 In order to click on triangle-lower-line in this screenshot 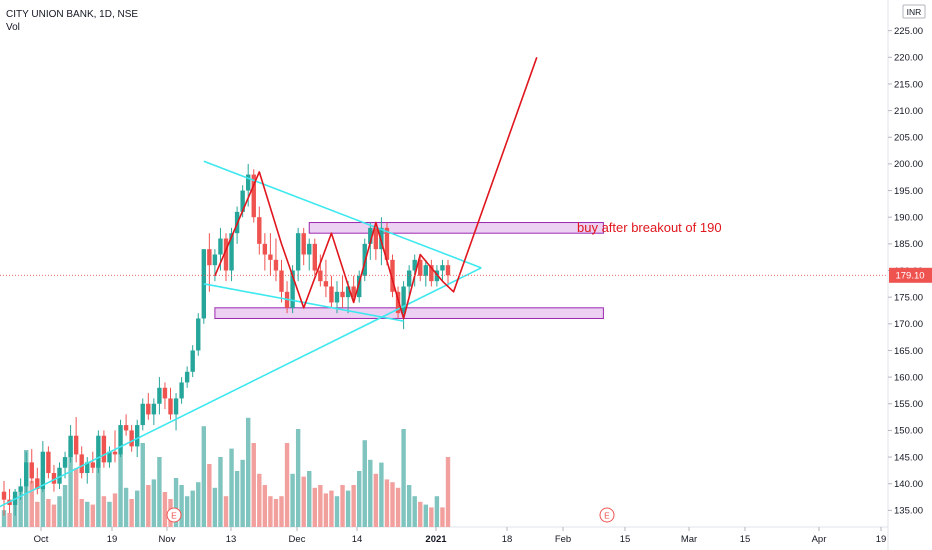, I will do `click(303, 302)`.